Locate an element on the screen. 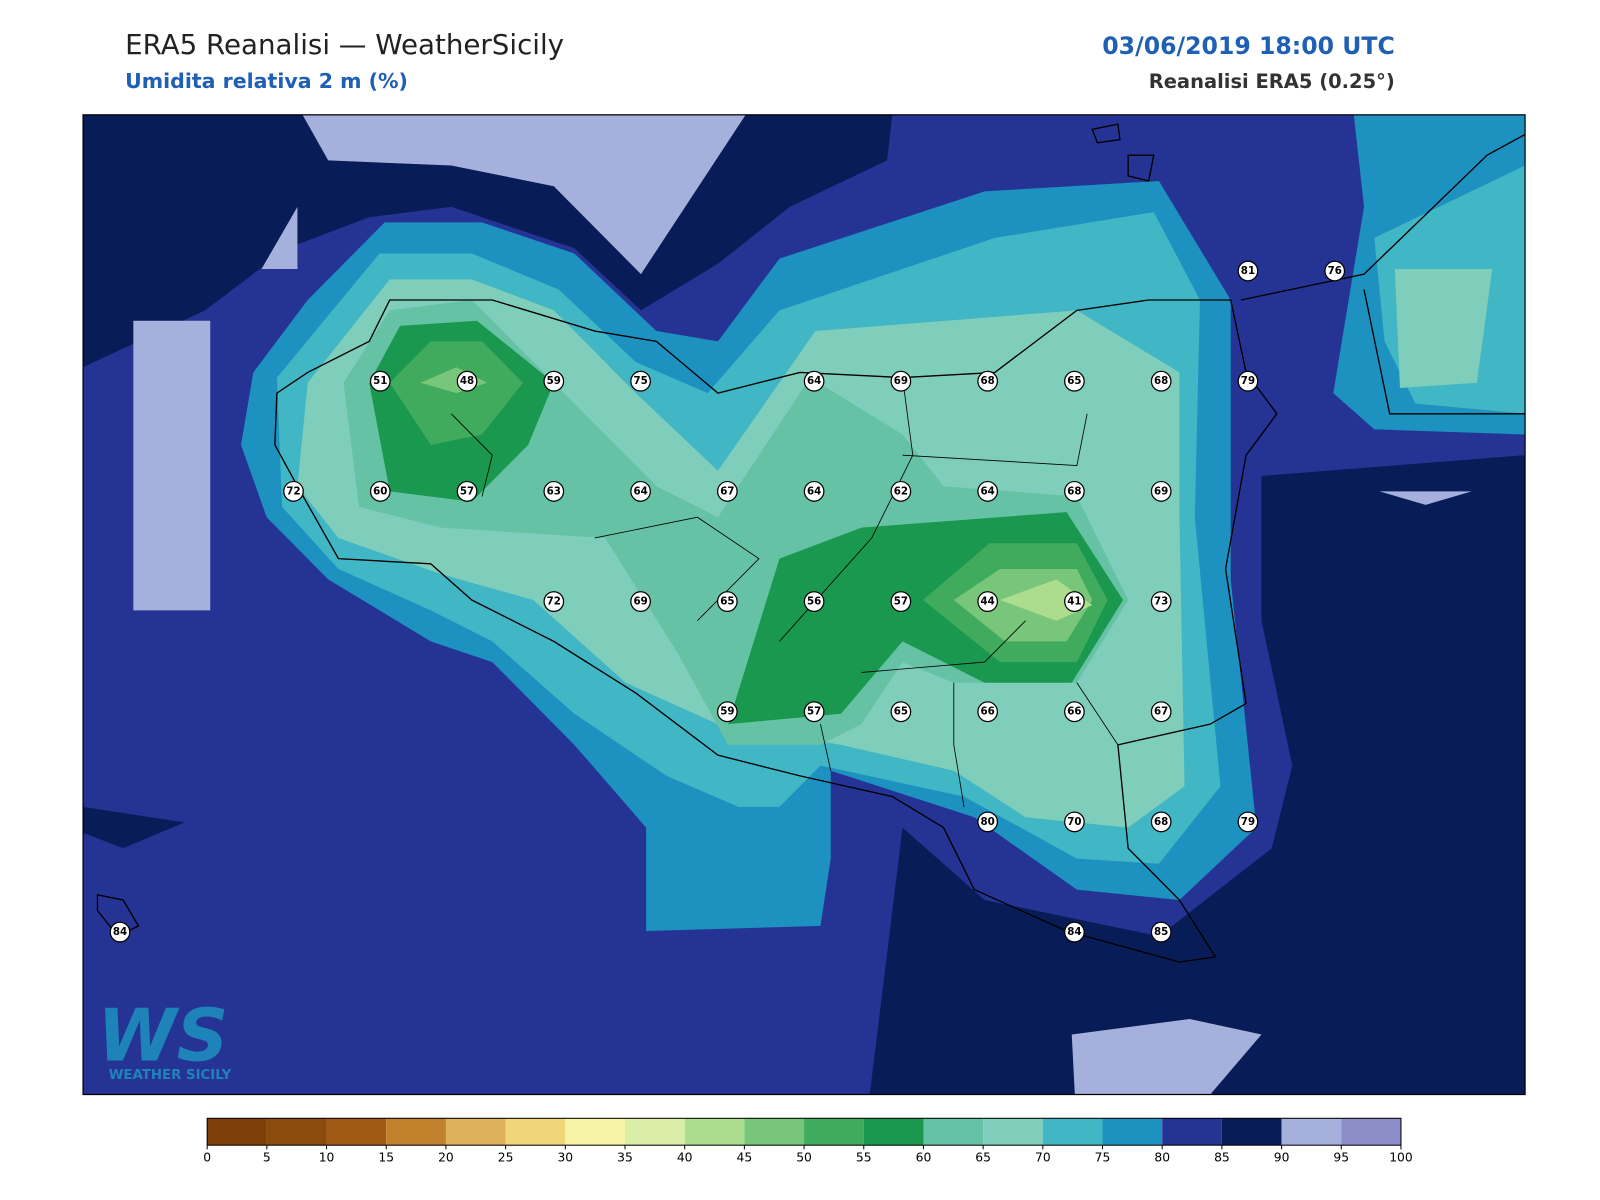  station-value: 67 is located at coordinates (727, 491).